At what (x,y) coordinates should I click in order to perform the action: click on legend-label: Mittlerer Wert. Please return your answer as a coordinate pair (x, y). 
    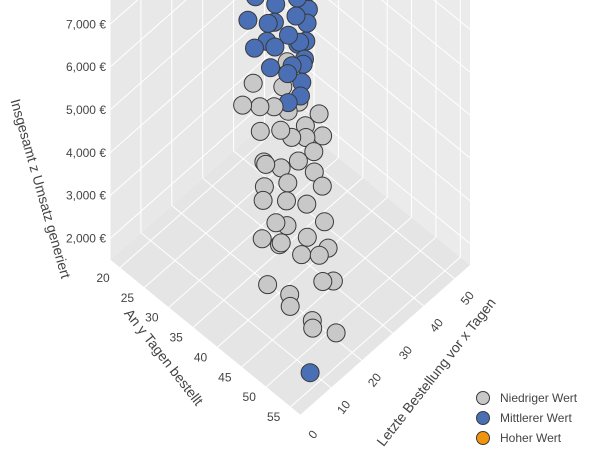
    Looking at the image, I should click on (536, 418).